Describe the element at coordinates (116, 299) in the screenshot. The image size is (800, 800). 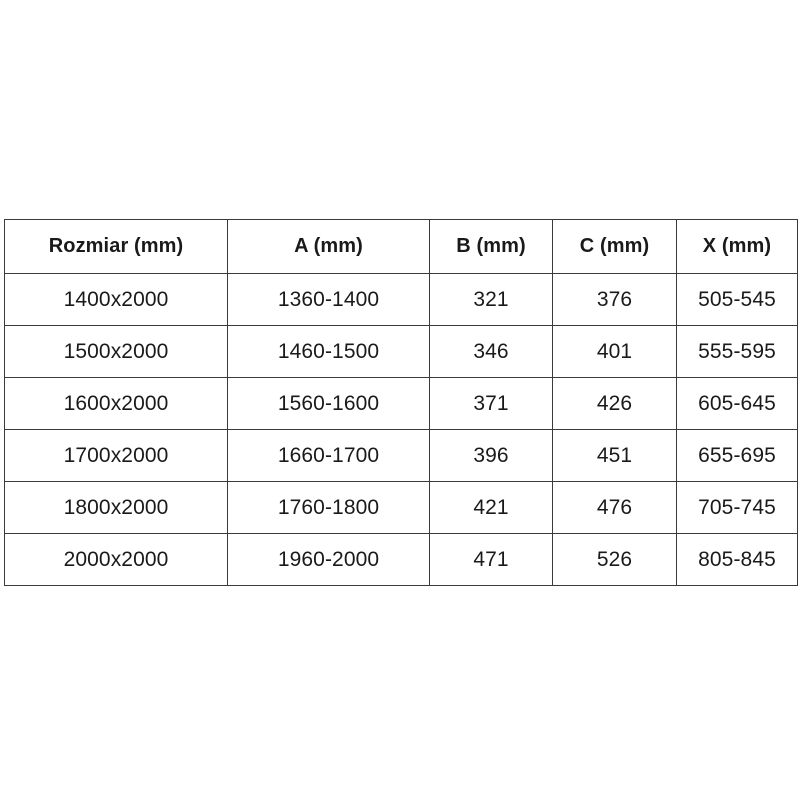
I see `cell-size: 1400x2000` at that location.